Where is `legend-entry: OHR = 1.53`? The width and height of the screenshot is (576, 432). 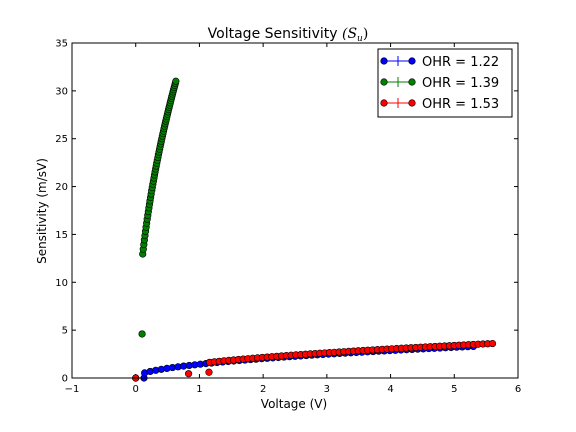
legend-entry: OHR = 1.53 is located at coordinates (439, 104).